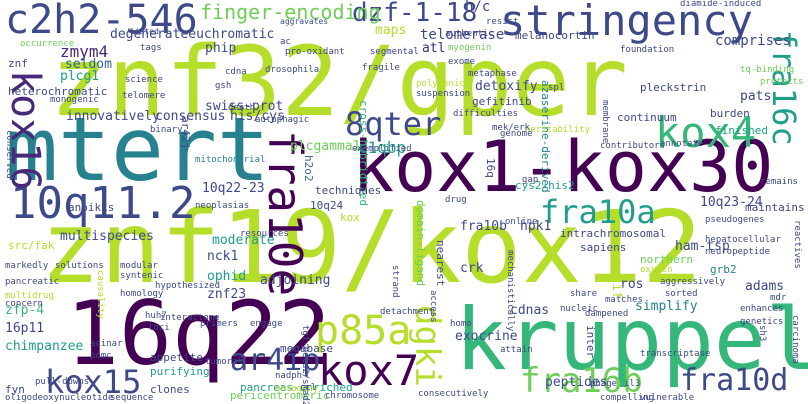 The height and width of the screenshot is (404, 808). What do you see at coordinates (738, 252) in the screenshot?
I see `word: neuropeptide` at bounding box center [738, 252].